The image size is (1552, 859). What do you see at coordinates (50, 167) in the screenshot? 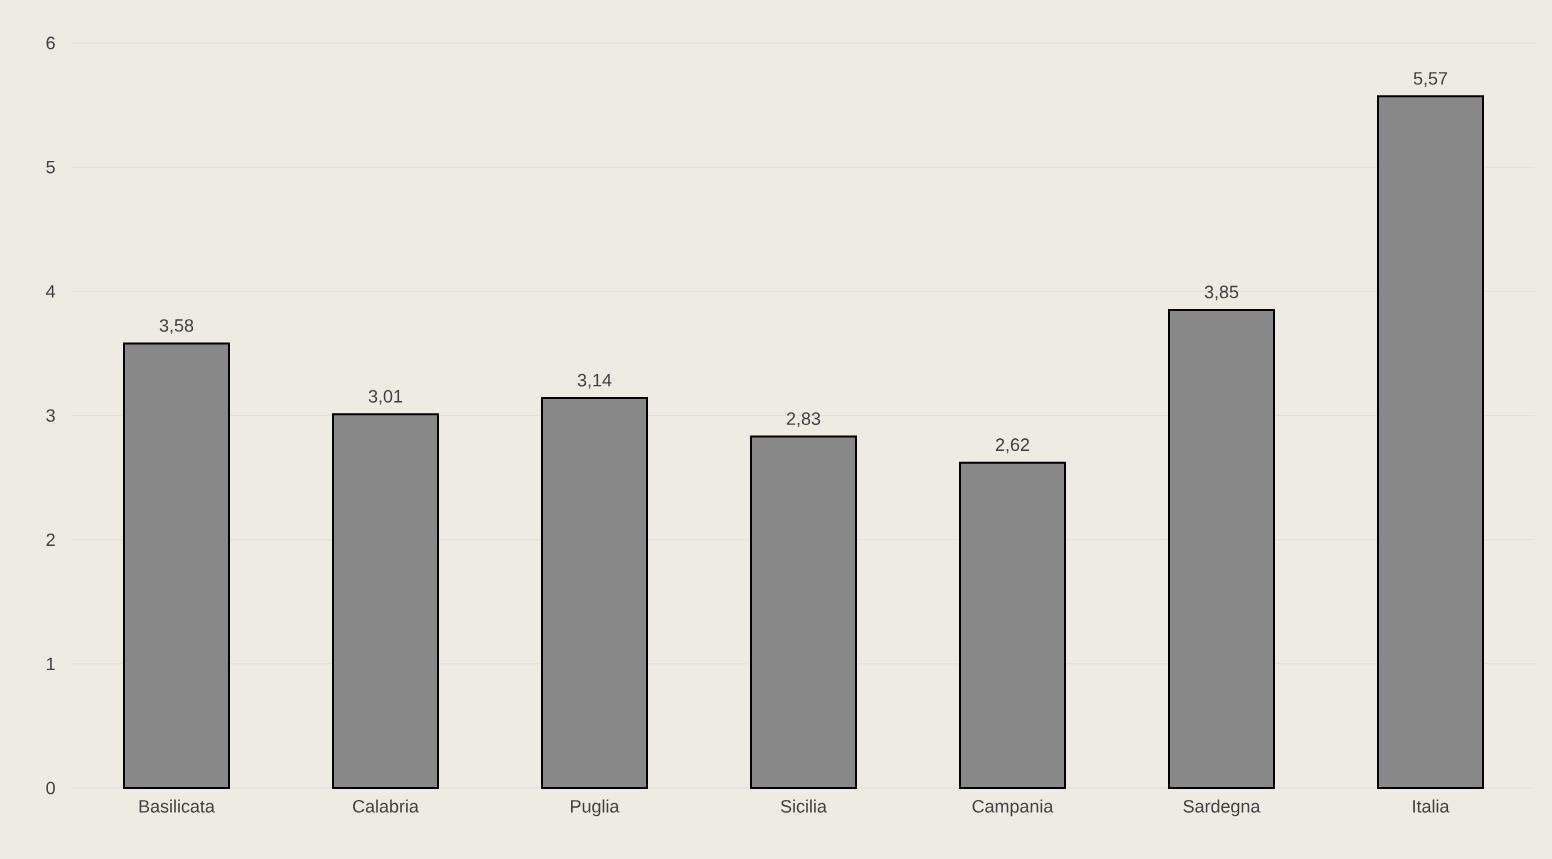
I see `y-tick-label: 5` at bounding box center [50, 167].